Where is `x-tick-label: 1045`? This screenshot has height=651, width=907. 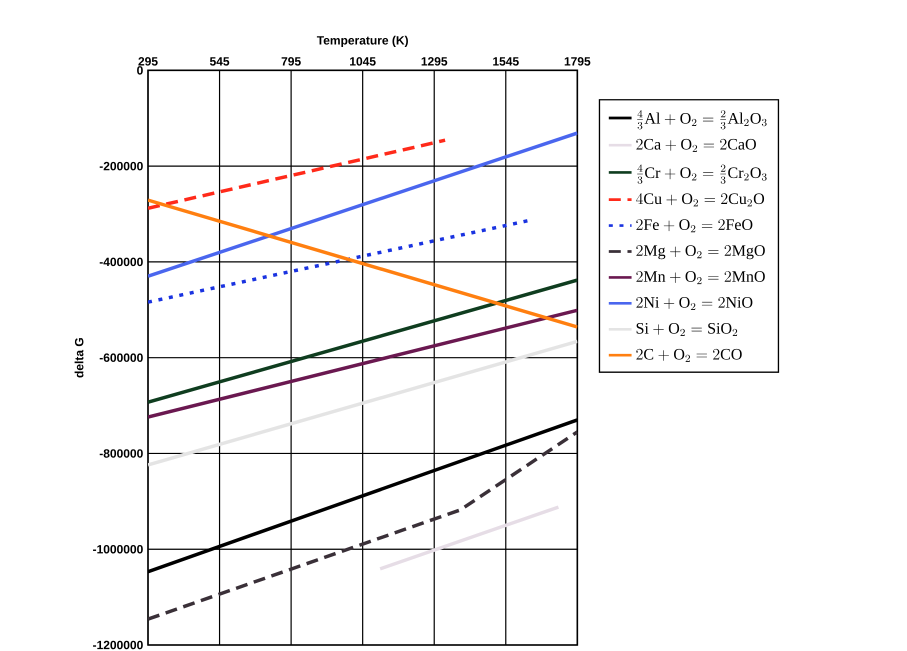 x-tick-label: 1045 is located at coordinates (363, 61).